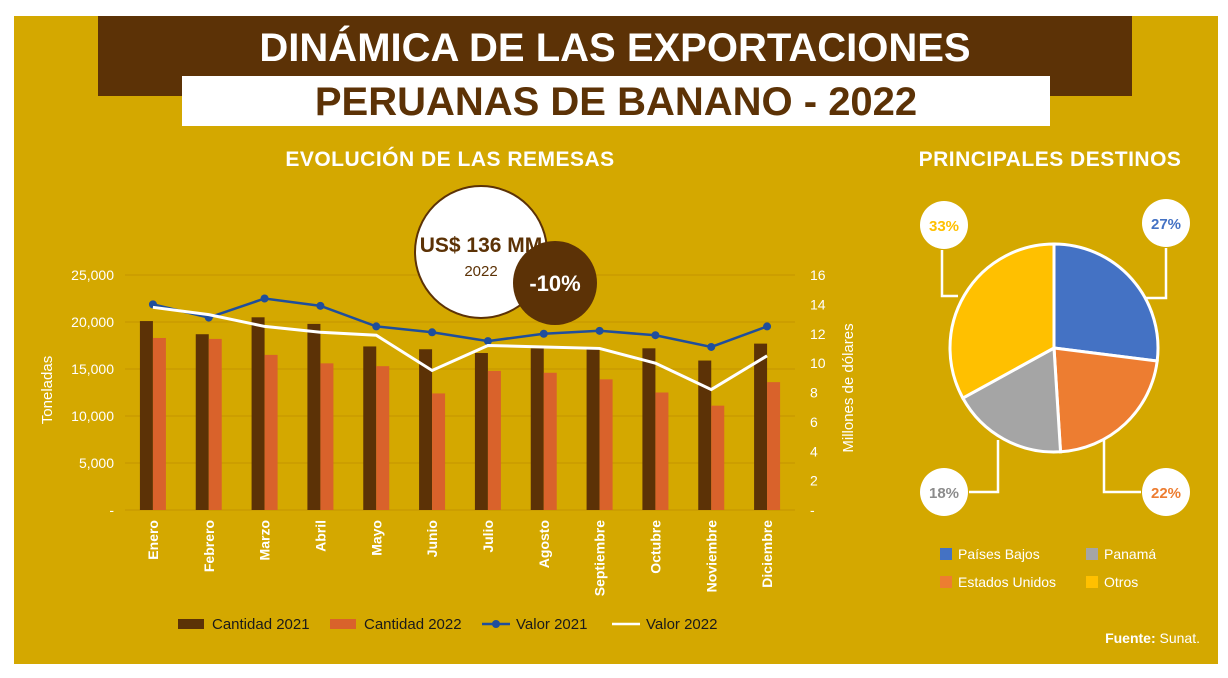  Describe the element at coordinates (496, 624) in the screenshot. I see `legend-marker` at that location.